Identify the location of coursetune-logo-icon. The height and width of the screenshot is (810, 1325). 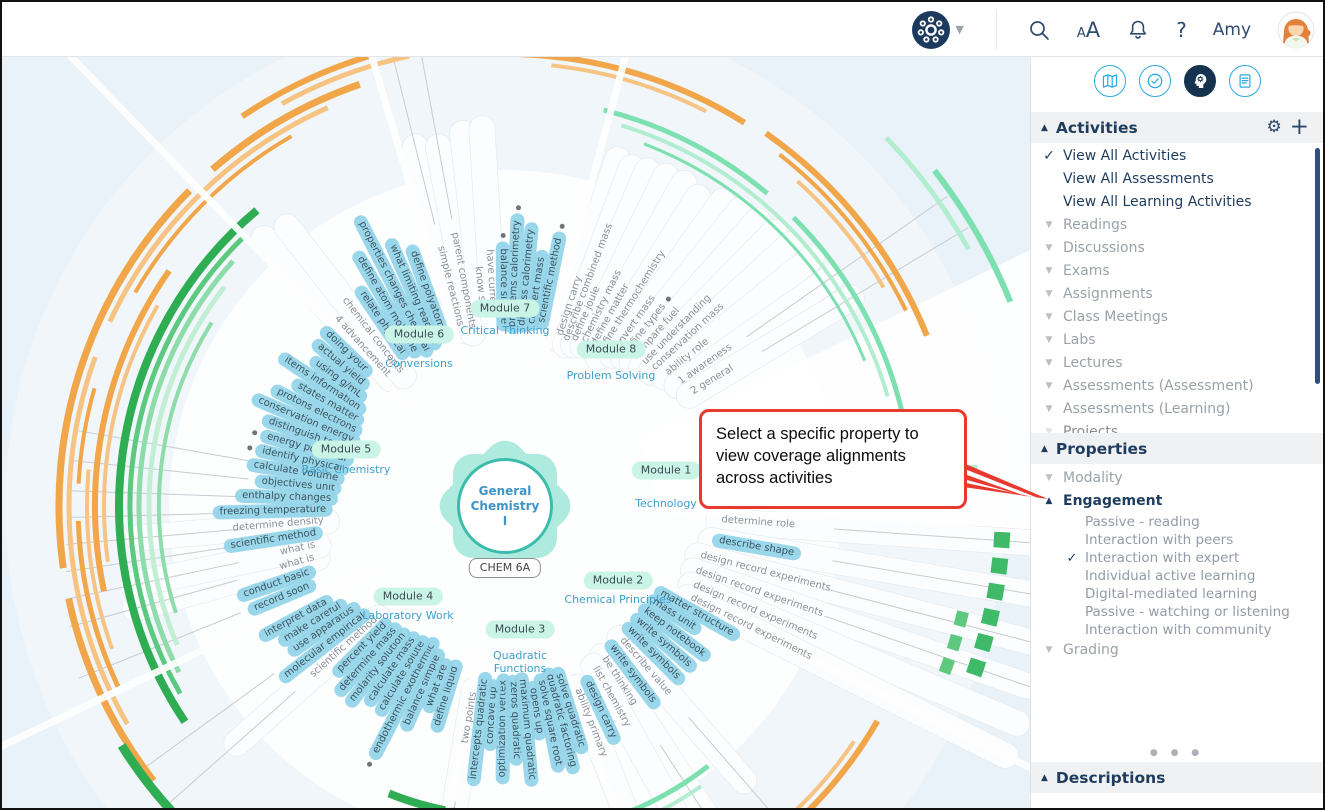
(931, 29).